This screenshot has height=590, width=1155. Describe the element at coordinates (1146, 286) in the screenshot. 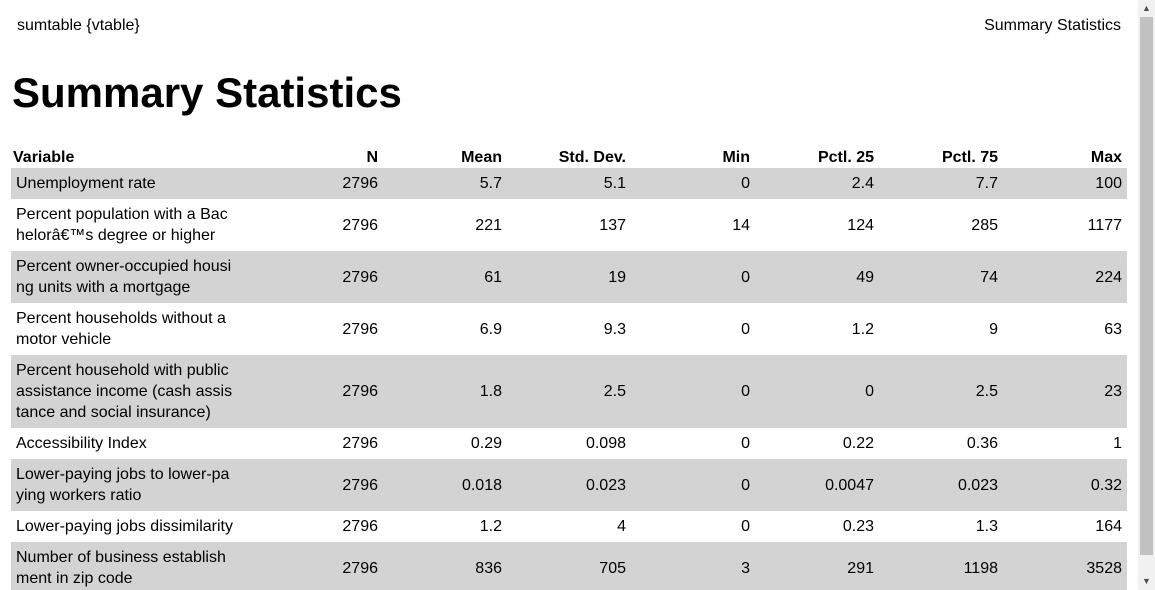

I see `scrollbar-thumb` at that location.